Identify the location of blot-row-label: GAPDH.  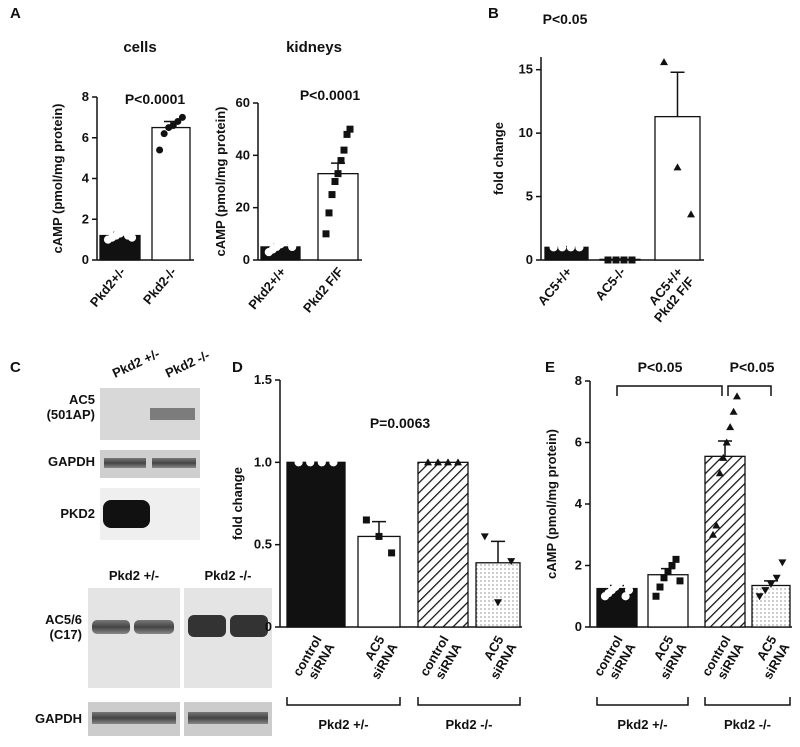
(58, 718).